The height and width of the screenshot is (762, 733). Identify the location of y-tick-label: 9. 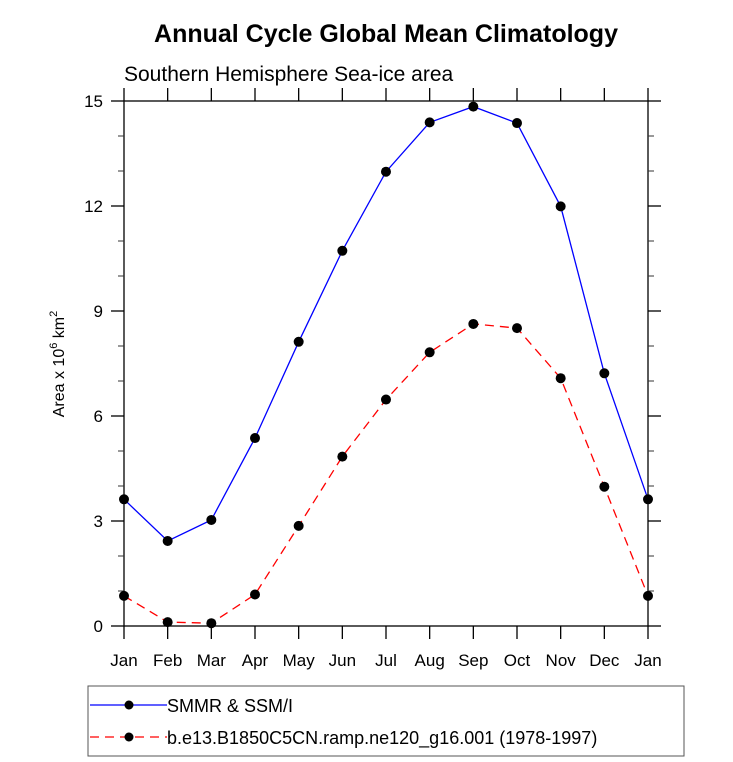
(98, 311).